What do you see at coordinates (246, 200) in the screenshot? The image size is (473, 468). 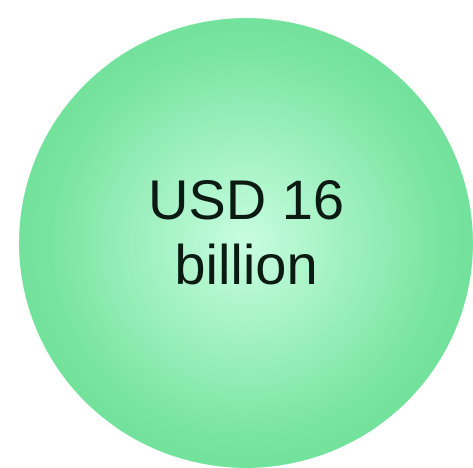 I see `stat-value-amount: USD 16` at bounding box center [246, 200].